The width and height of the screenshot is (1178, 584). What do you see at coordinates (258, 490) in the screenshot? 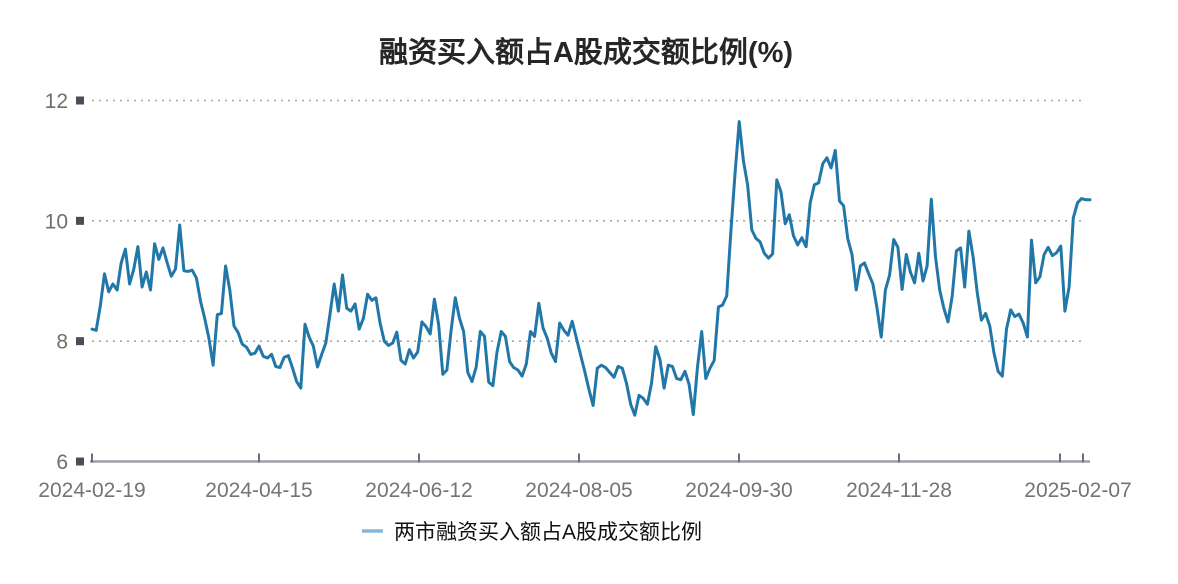
I see `x-tick-label: 2024-04-15` at bounding box center [258, 490].